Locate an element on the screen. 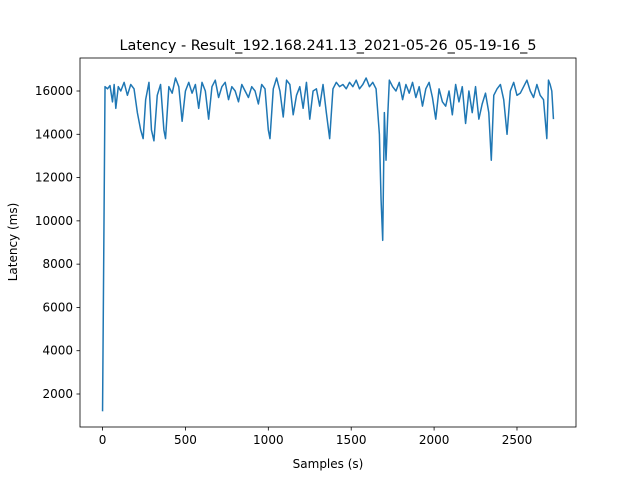  x-tick-label: 2500 is located at coordinates (517, 440).